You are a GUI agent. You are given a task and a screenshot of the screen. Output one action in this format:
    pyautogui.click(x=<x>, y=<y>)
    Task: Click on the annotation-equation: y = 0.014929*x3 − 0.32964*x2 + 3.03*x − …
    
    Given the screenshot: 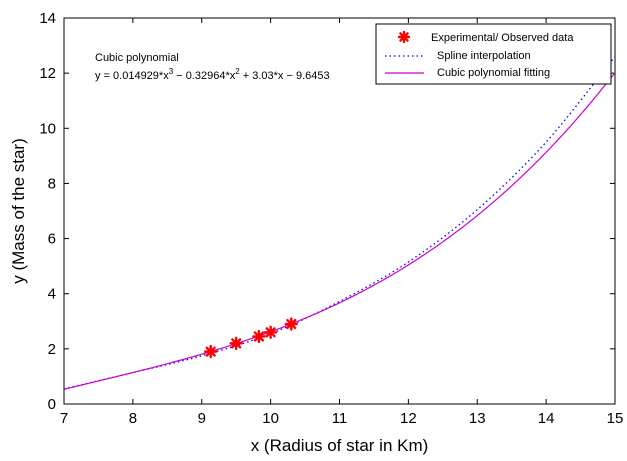 What is the action you would take?
    pyautogui.click(x=212, y=74)
    